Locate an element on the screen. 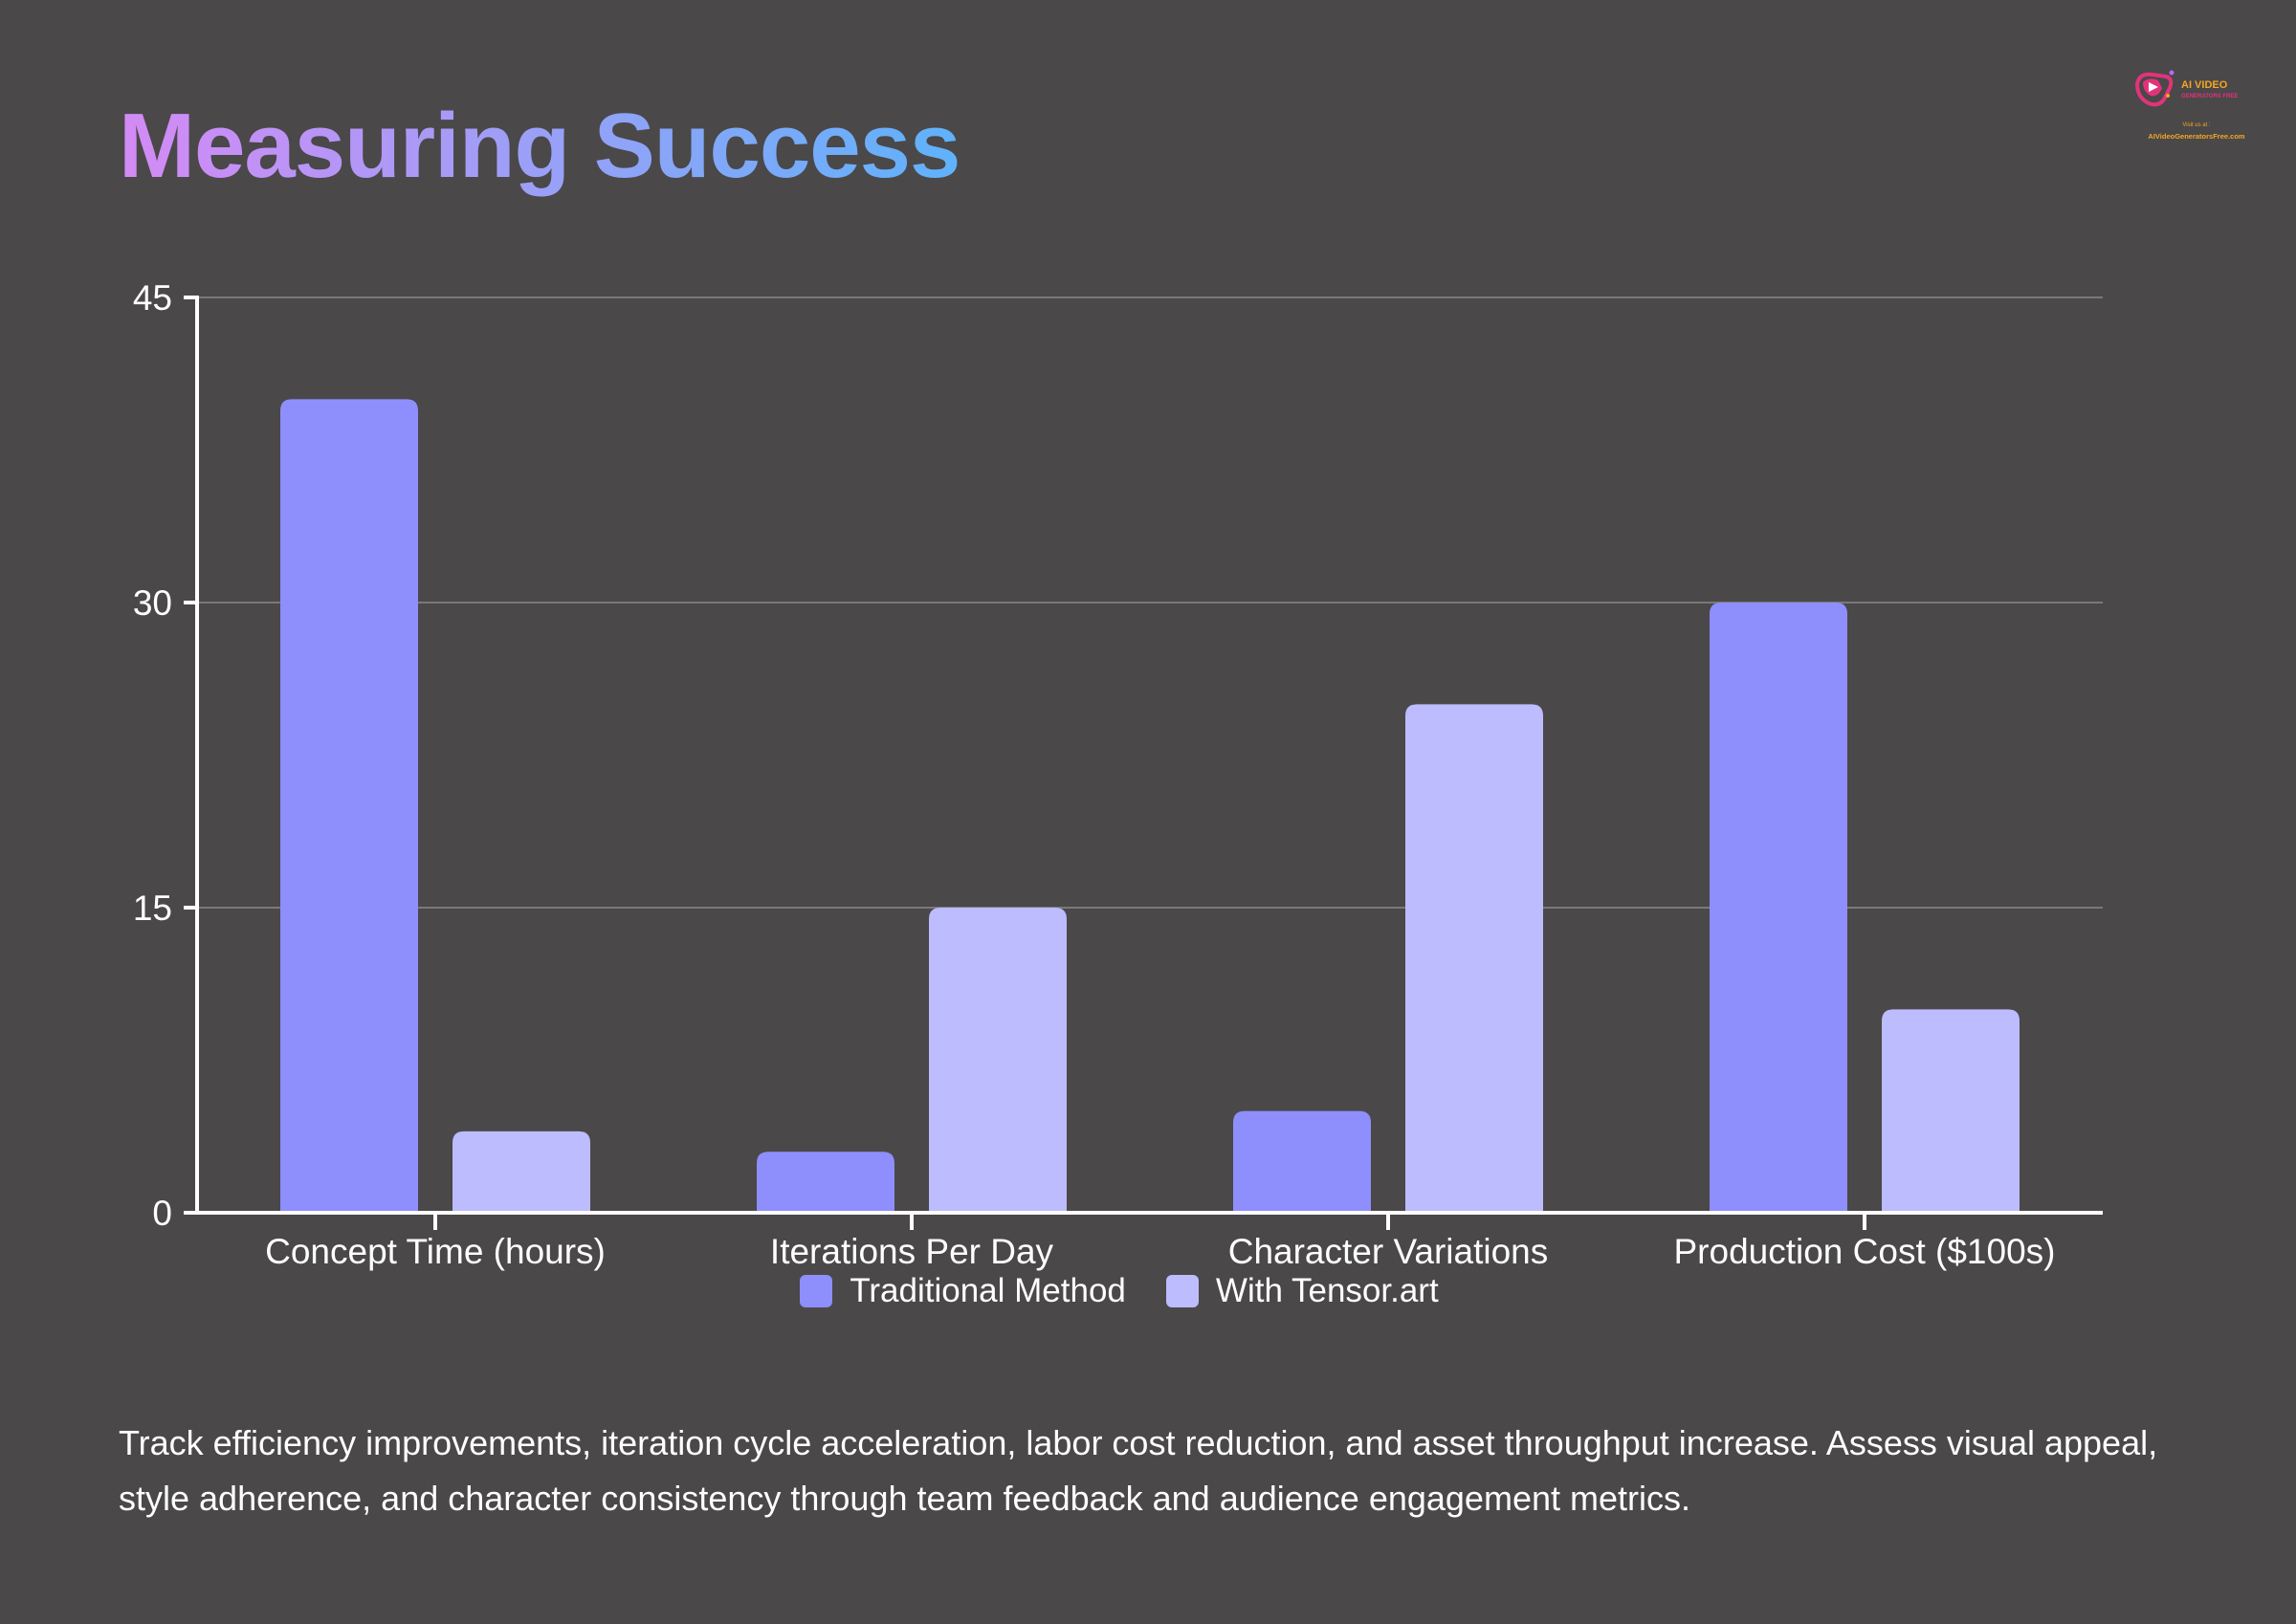 The image size is (2296, 1624). logo-line4: AIVideoGeneratorsFree.com is located at coordinates (2196, 137).